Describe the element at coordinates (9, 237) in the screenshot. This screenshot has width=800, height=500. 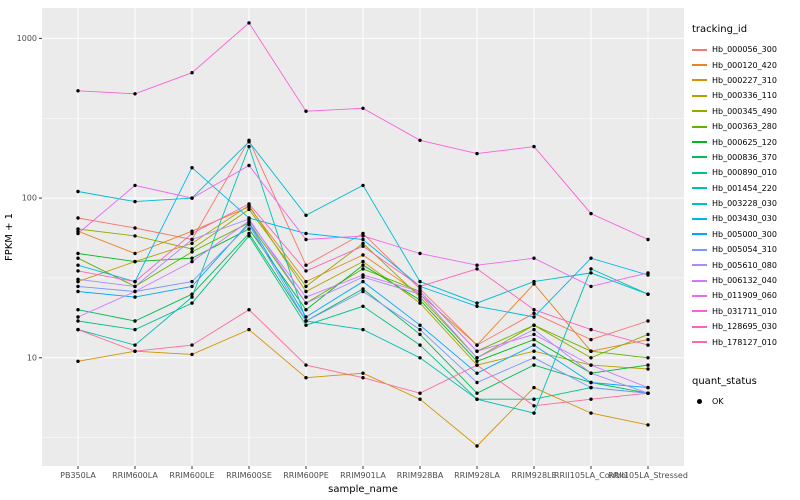
I see `y-axis-title: FPKM + 1` at that location.